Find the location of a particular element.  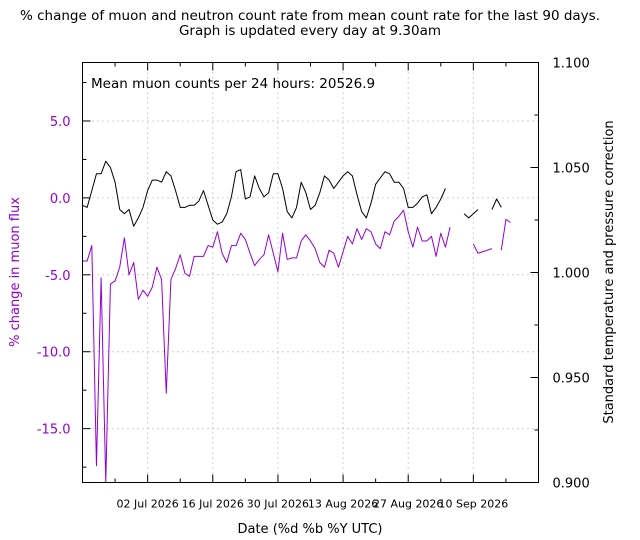

y-right-tick-label: 0.900 is located at coordinates (571, 484).